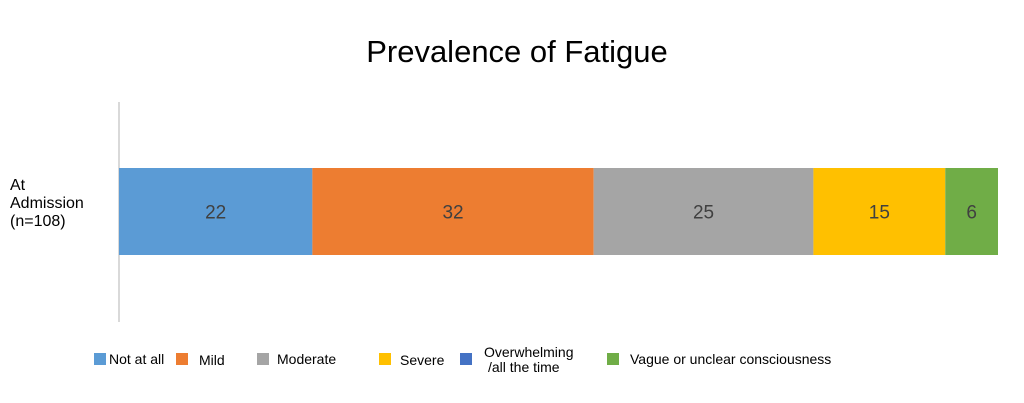 This screenshot has width=1024, height=403. I want to click on category-label: At Admission (n=108), so click(60, 204).